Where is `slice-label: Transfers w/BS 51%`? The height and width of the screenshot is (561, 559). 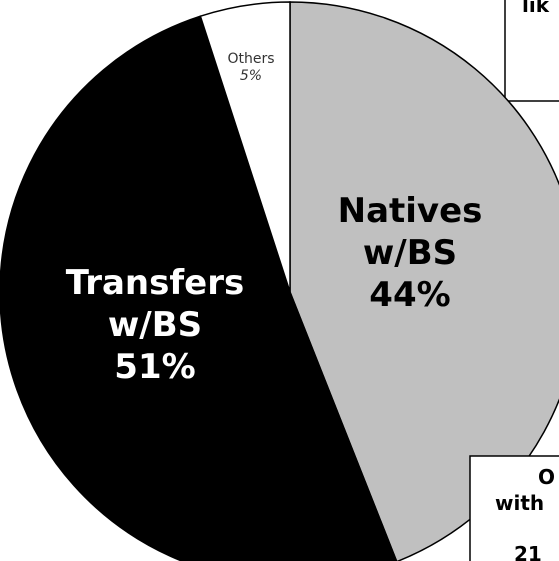
slice-label: Transfers w/BS 51% is located at coordinates (155, 325).